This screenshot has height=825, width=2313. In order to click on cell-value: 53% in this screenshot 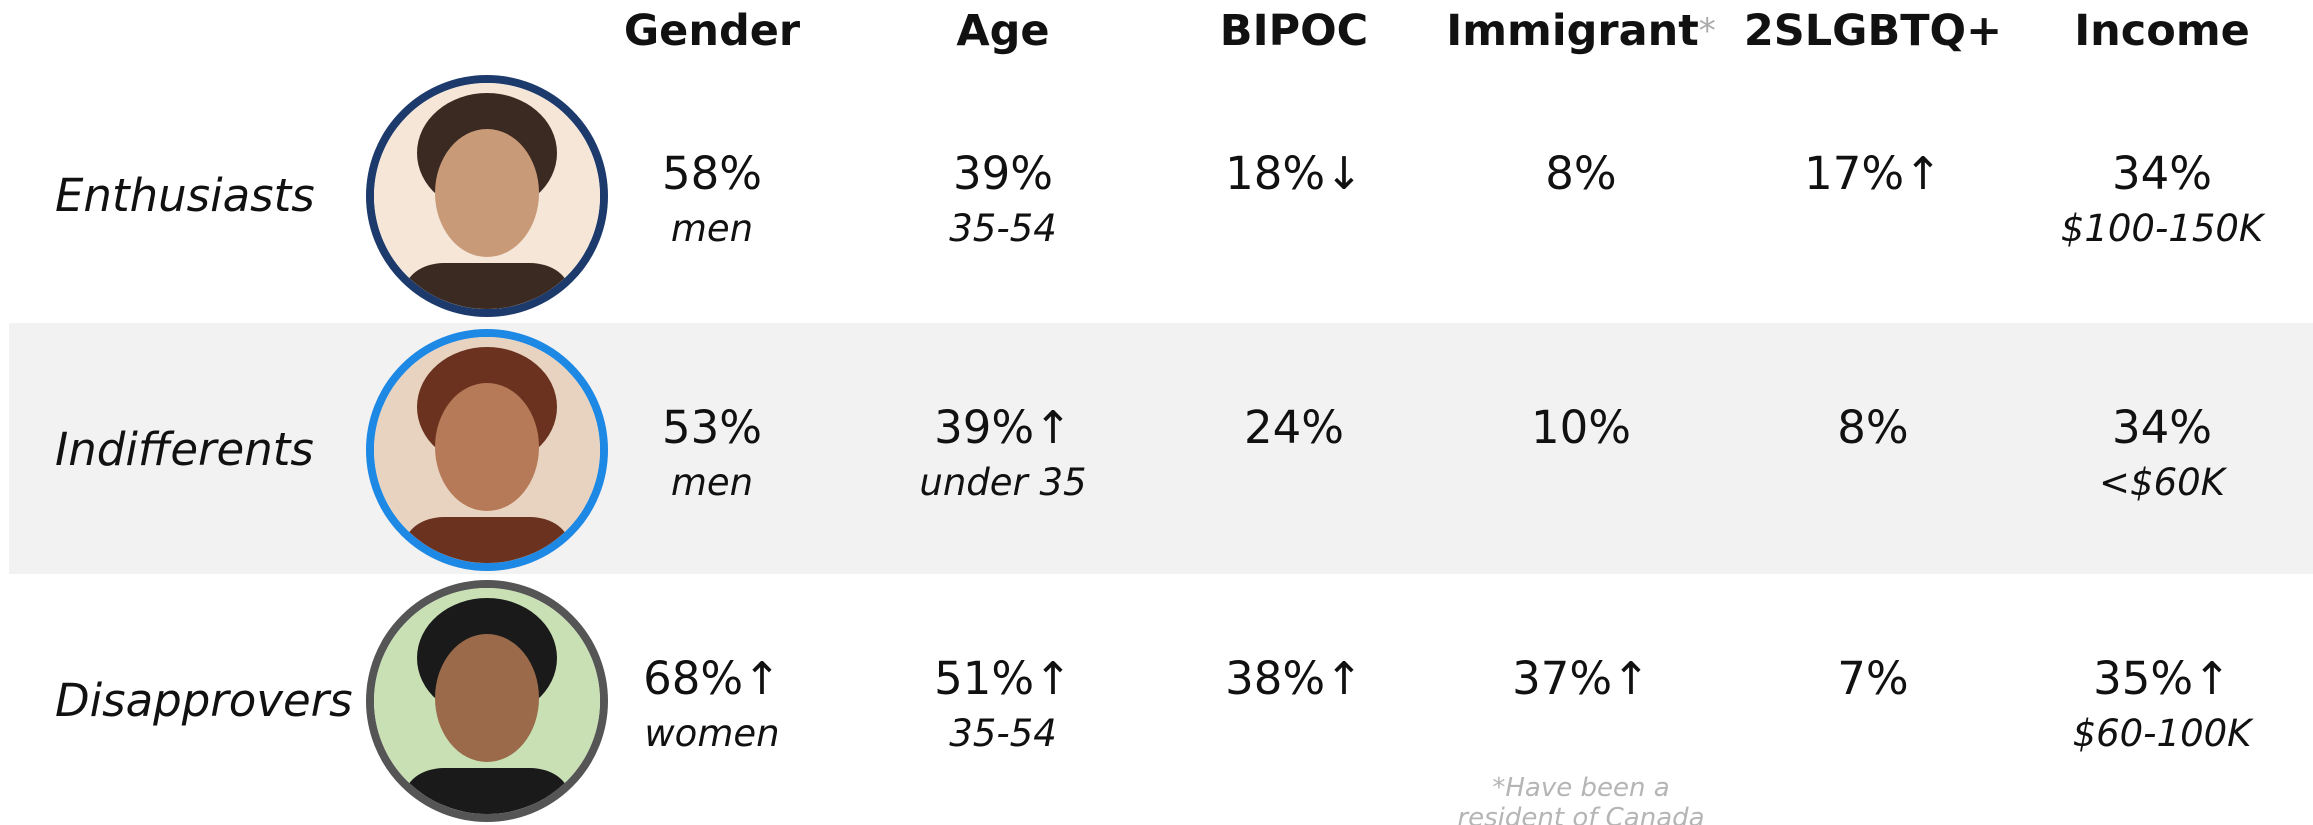, I will do `click(712, 427)`.